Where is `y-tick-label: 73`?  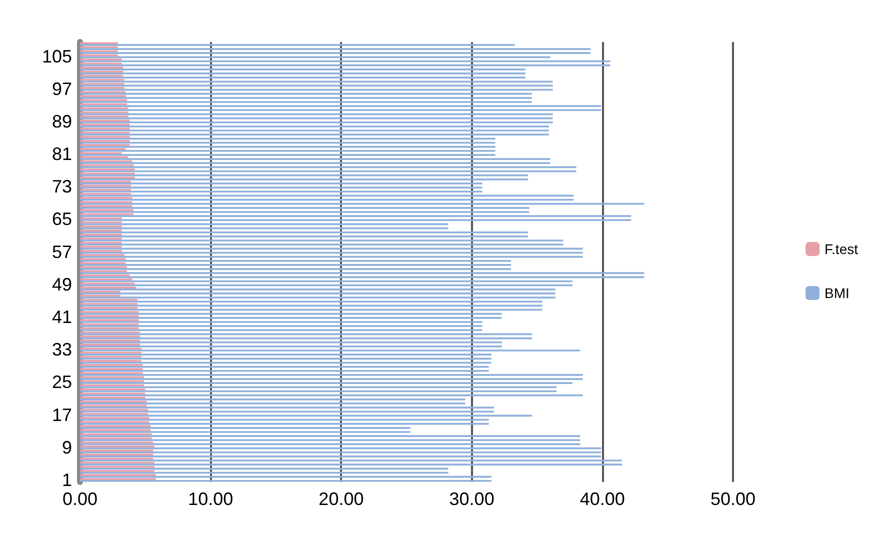 y-tick-label: 73 is located at coordinates (62, 186).